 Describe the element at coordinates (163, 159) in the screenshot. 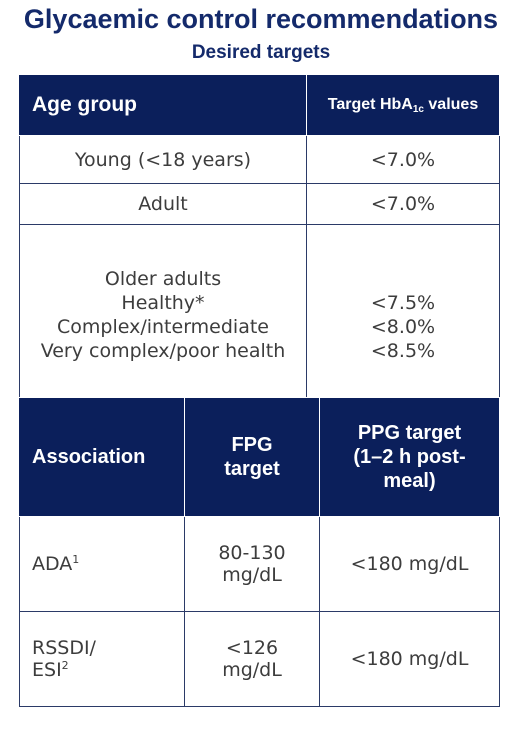

I see `age-cell: Young (<18 years)` at that location.